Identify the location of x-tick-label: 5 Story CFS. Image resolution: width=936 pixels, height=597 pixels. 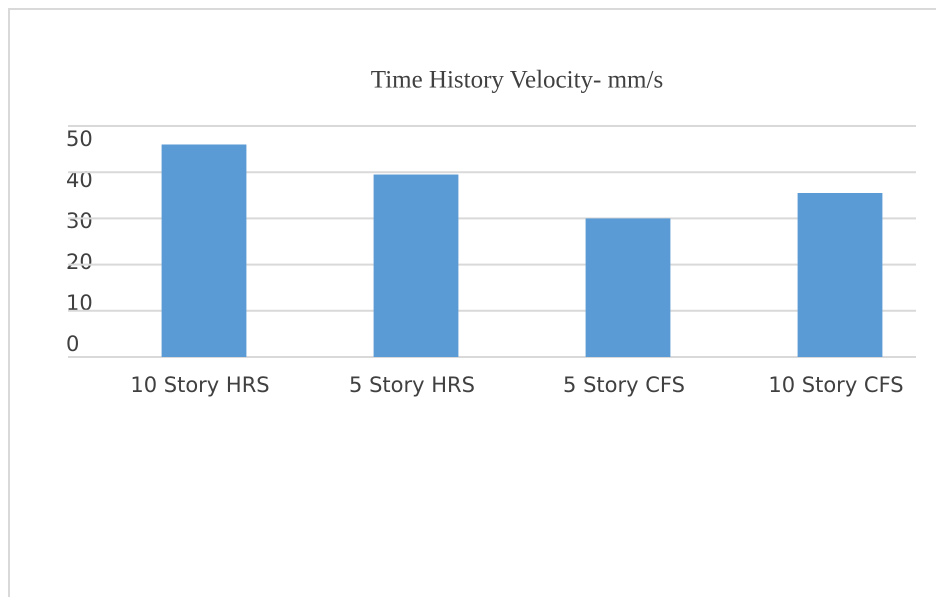
(624, 385).